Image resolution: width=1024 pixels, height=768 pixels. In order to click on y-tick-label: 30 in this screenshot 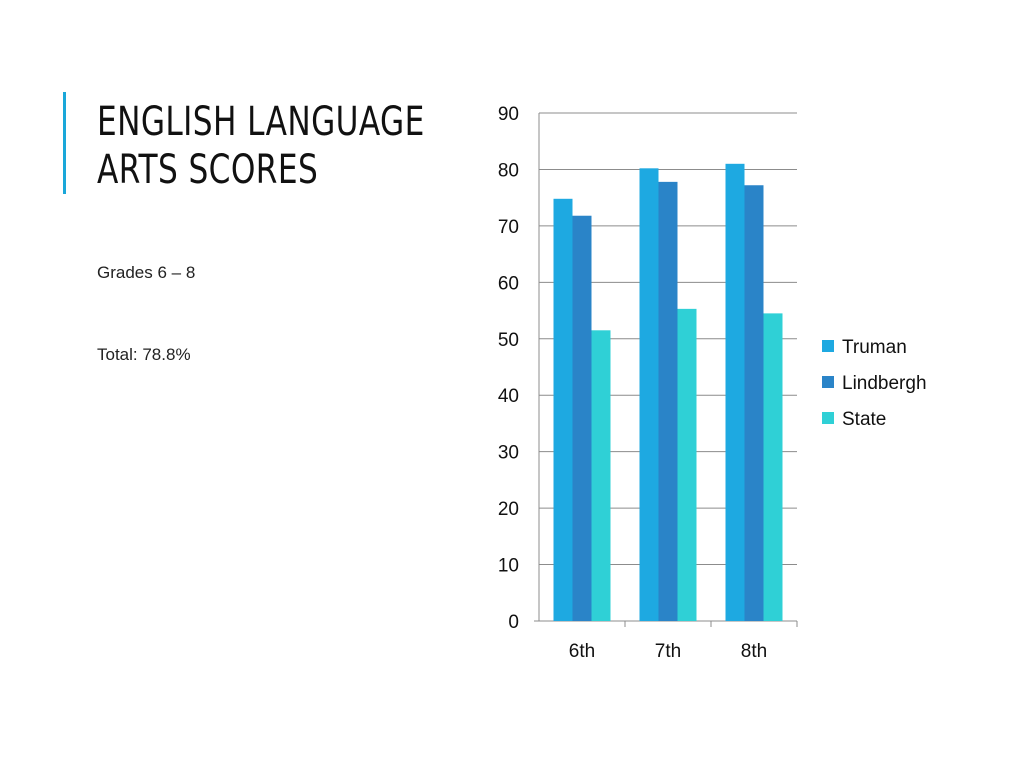, I will do `click(508, 453)`.